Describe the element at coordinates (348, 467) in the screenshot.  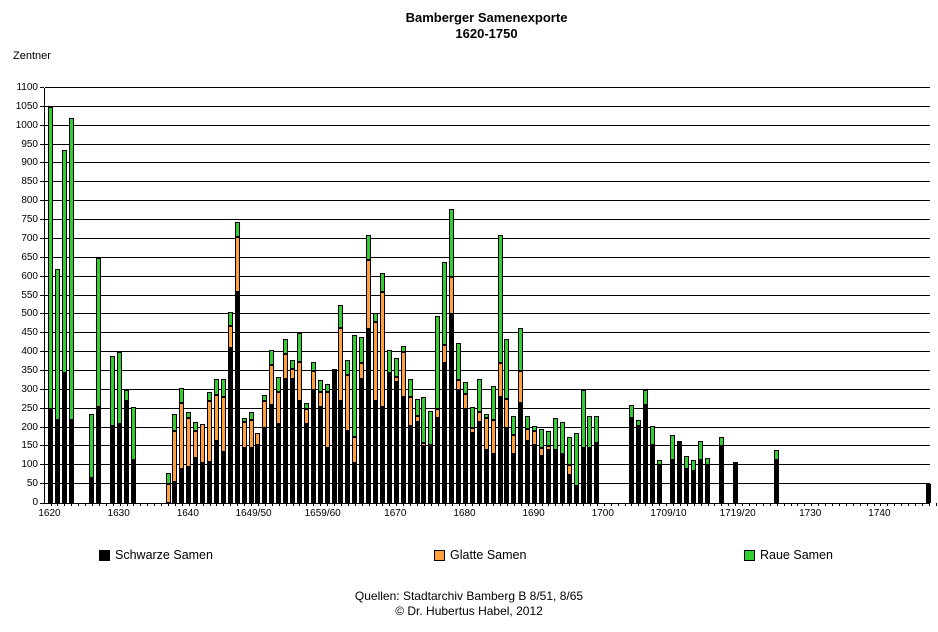
I see `bar-1663-schwarze` at that location.